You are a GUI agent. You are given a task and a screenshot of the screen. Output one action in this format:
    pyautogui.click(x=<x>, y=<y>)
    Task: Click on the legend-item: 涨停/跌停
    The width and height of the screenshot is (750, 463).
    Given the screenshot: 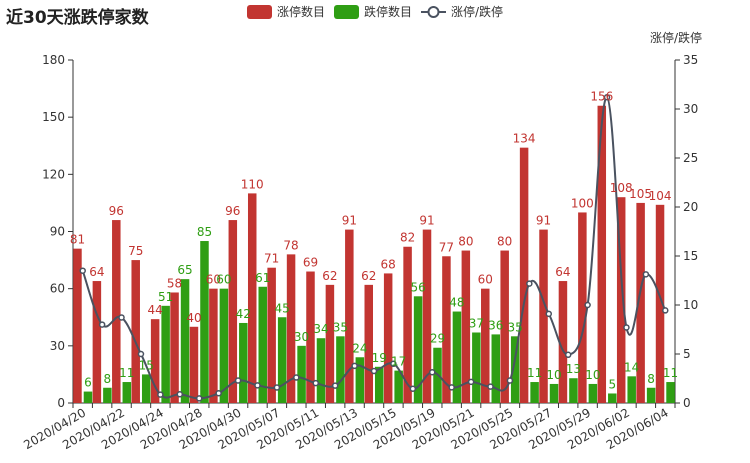 What is the action you would take?
    pyautogui.click(x=462, y=11)
    